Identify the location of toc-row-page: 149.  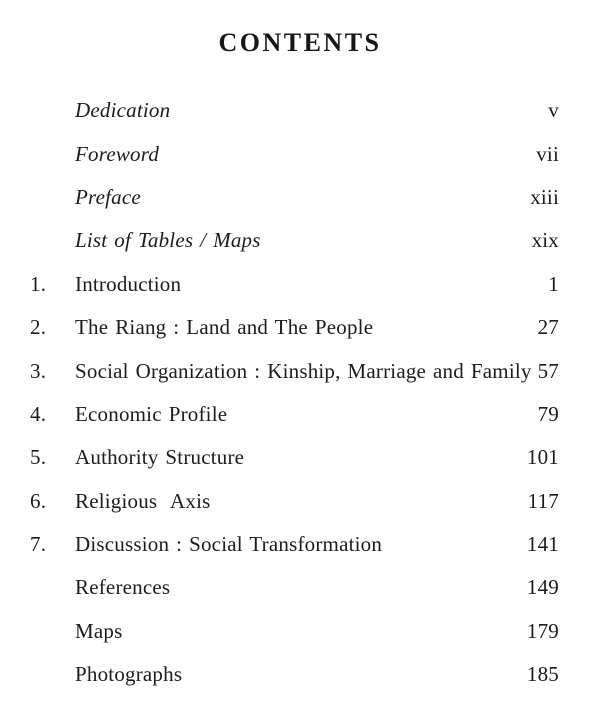
(542, 587).